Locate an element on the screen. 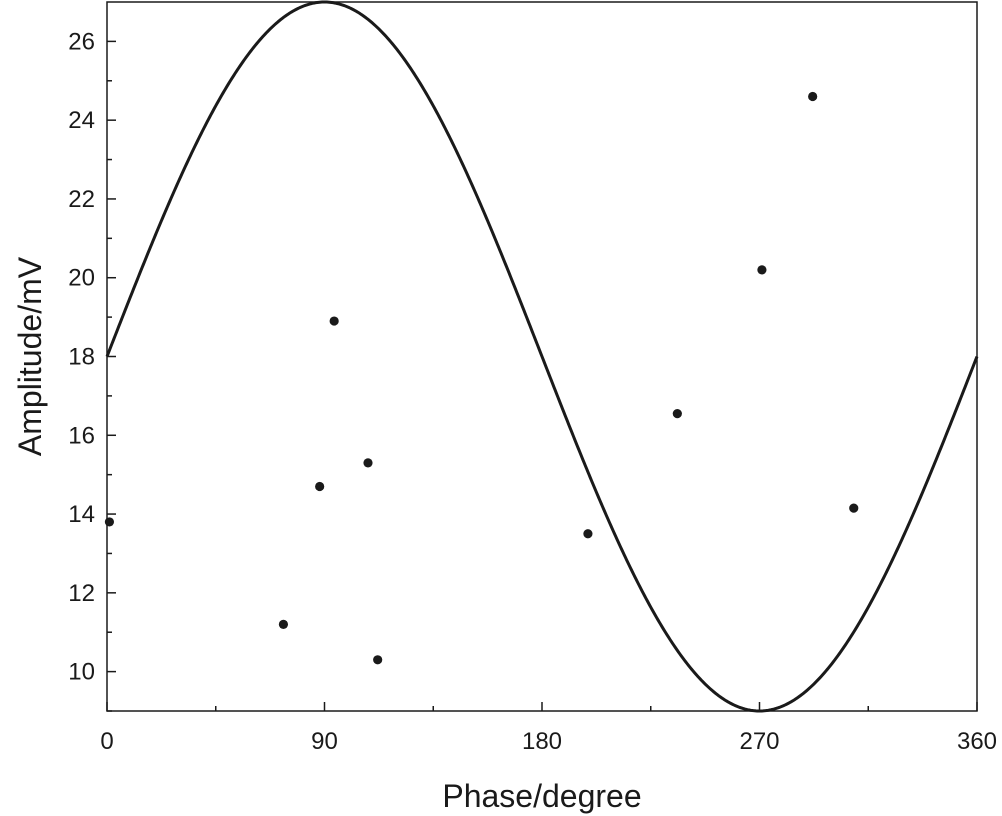 The width and height of the screenshot is (1002, 816). y-tick-label: 18 is located at coordinates (81, 357).